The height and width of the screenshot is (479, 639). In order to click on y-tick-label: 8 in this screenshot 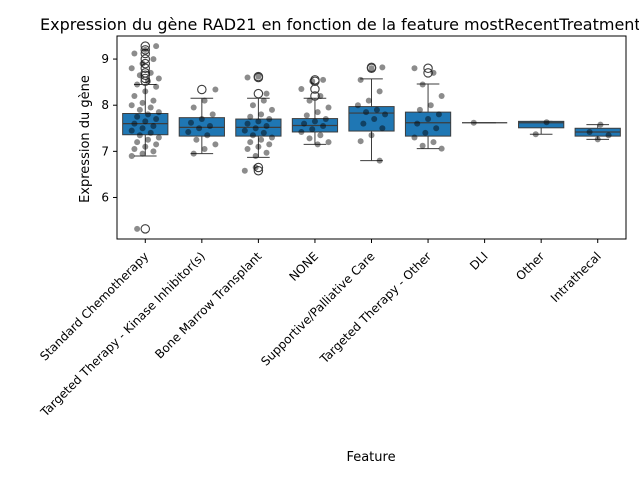, I will do `click(105, 105)`.